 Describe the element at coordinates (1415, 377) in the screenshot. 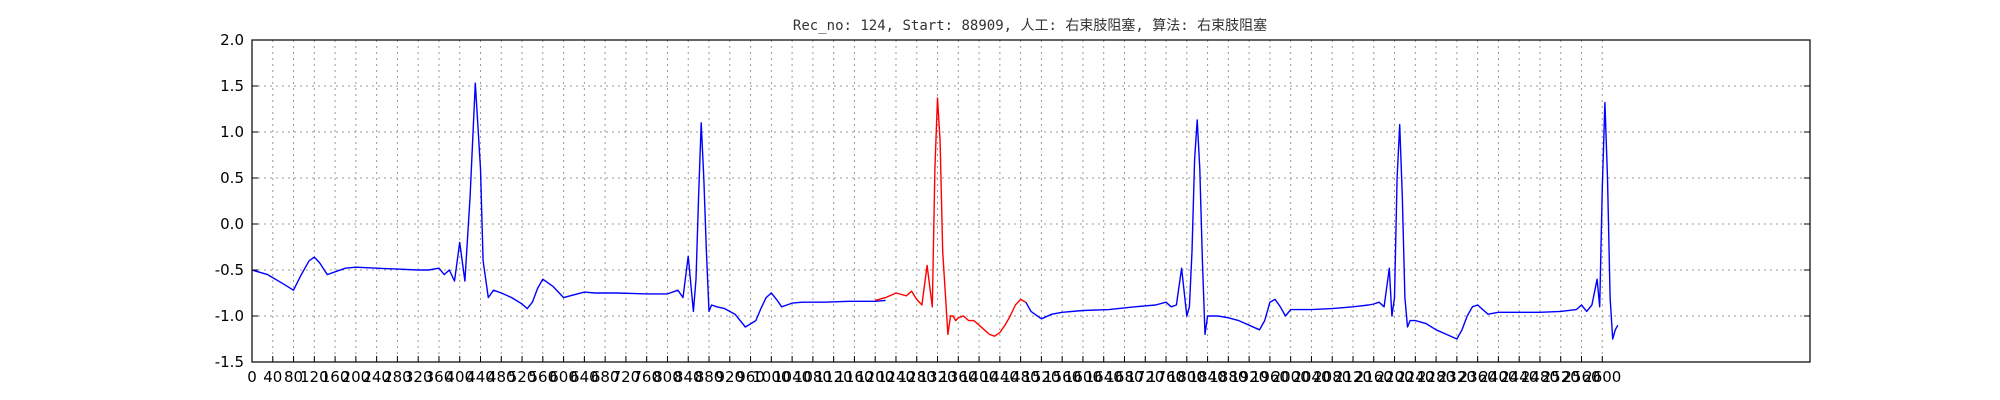

I see `x-tick-label: 2240` at that location.